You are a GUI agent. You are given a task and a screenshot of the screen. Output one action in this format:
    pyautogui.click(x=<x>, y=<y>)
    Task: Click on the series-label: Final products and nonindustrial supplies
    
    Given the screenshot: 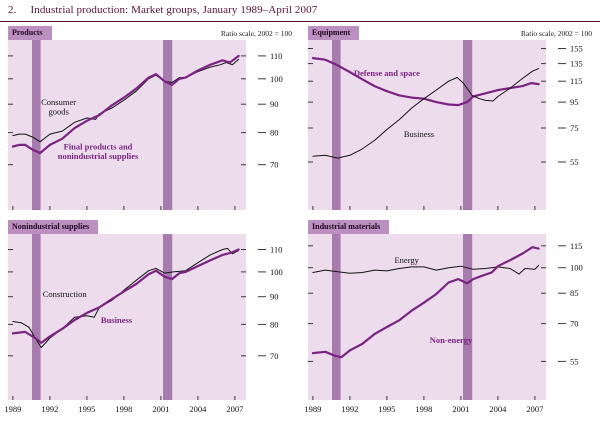 What is the action you would take?
    pyautogui.click(x=98, y=151)
    